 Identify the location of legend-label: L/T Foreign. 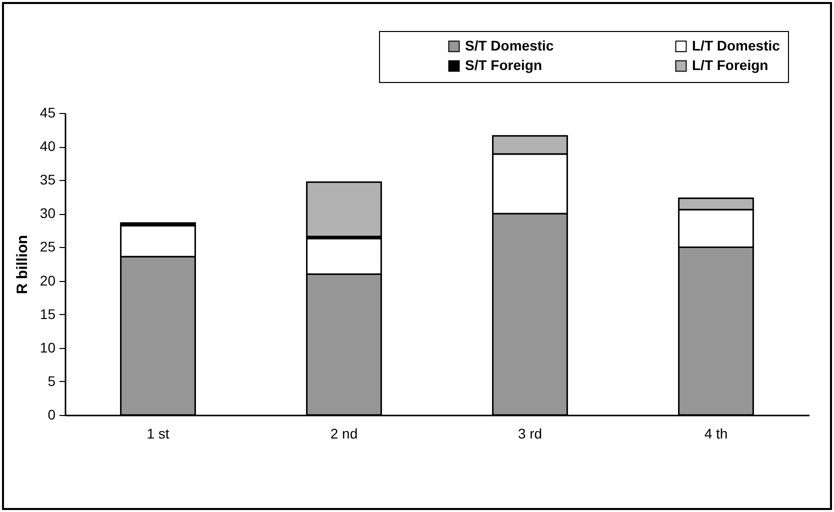
(730, 65).